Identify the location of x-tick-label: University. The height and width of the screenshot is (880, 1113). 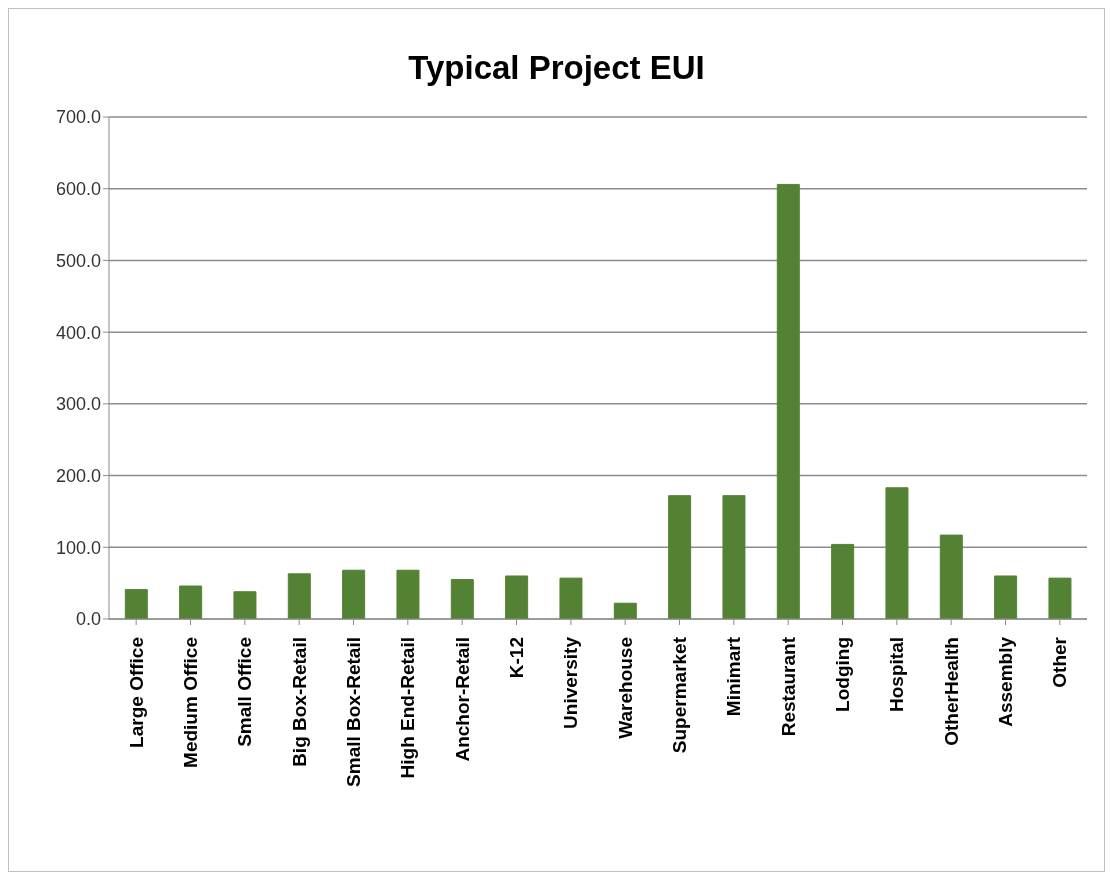
(571, 682).